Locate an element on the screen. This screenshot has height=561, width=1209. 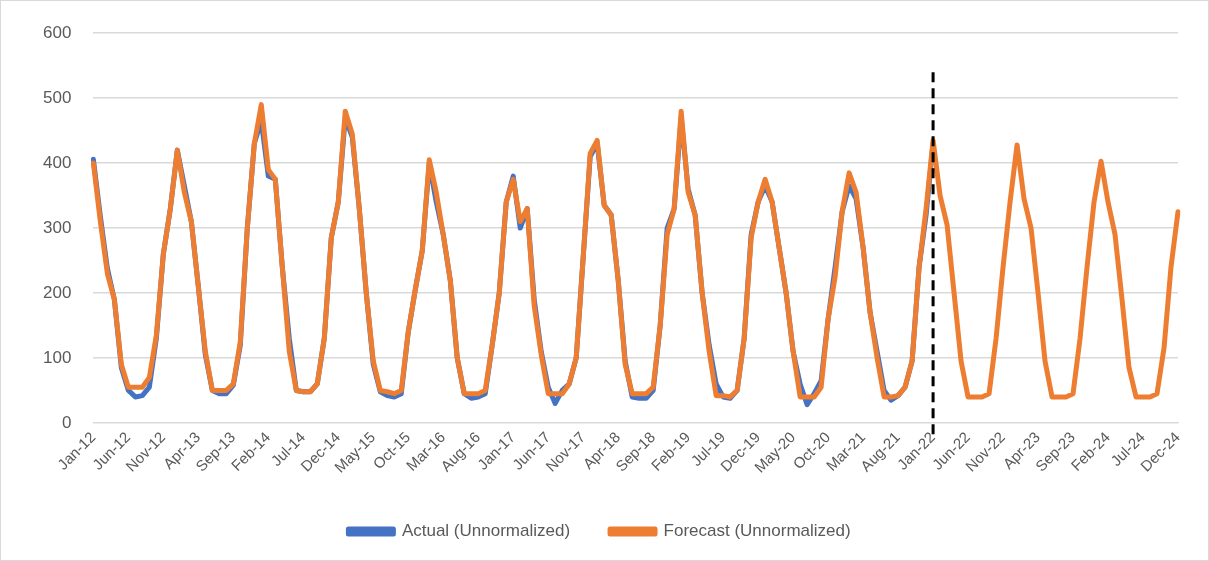
y-tick-label: 500 is located at coordinates (57, 97).